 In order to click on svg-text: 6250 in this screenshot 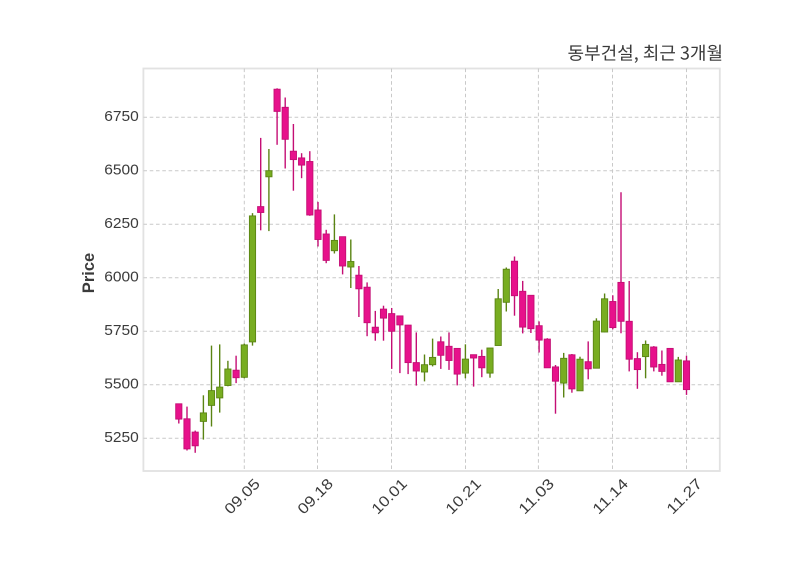, I will do `click(121, 223)`.